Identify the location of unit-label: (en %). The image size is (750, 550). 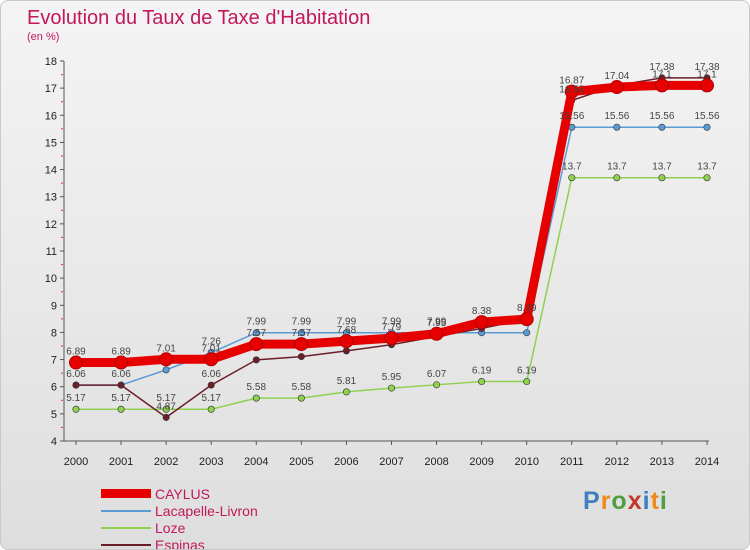
(43, 37).